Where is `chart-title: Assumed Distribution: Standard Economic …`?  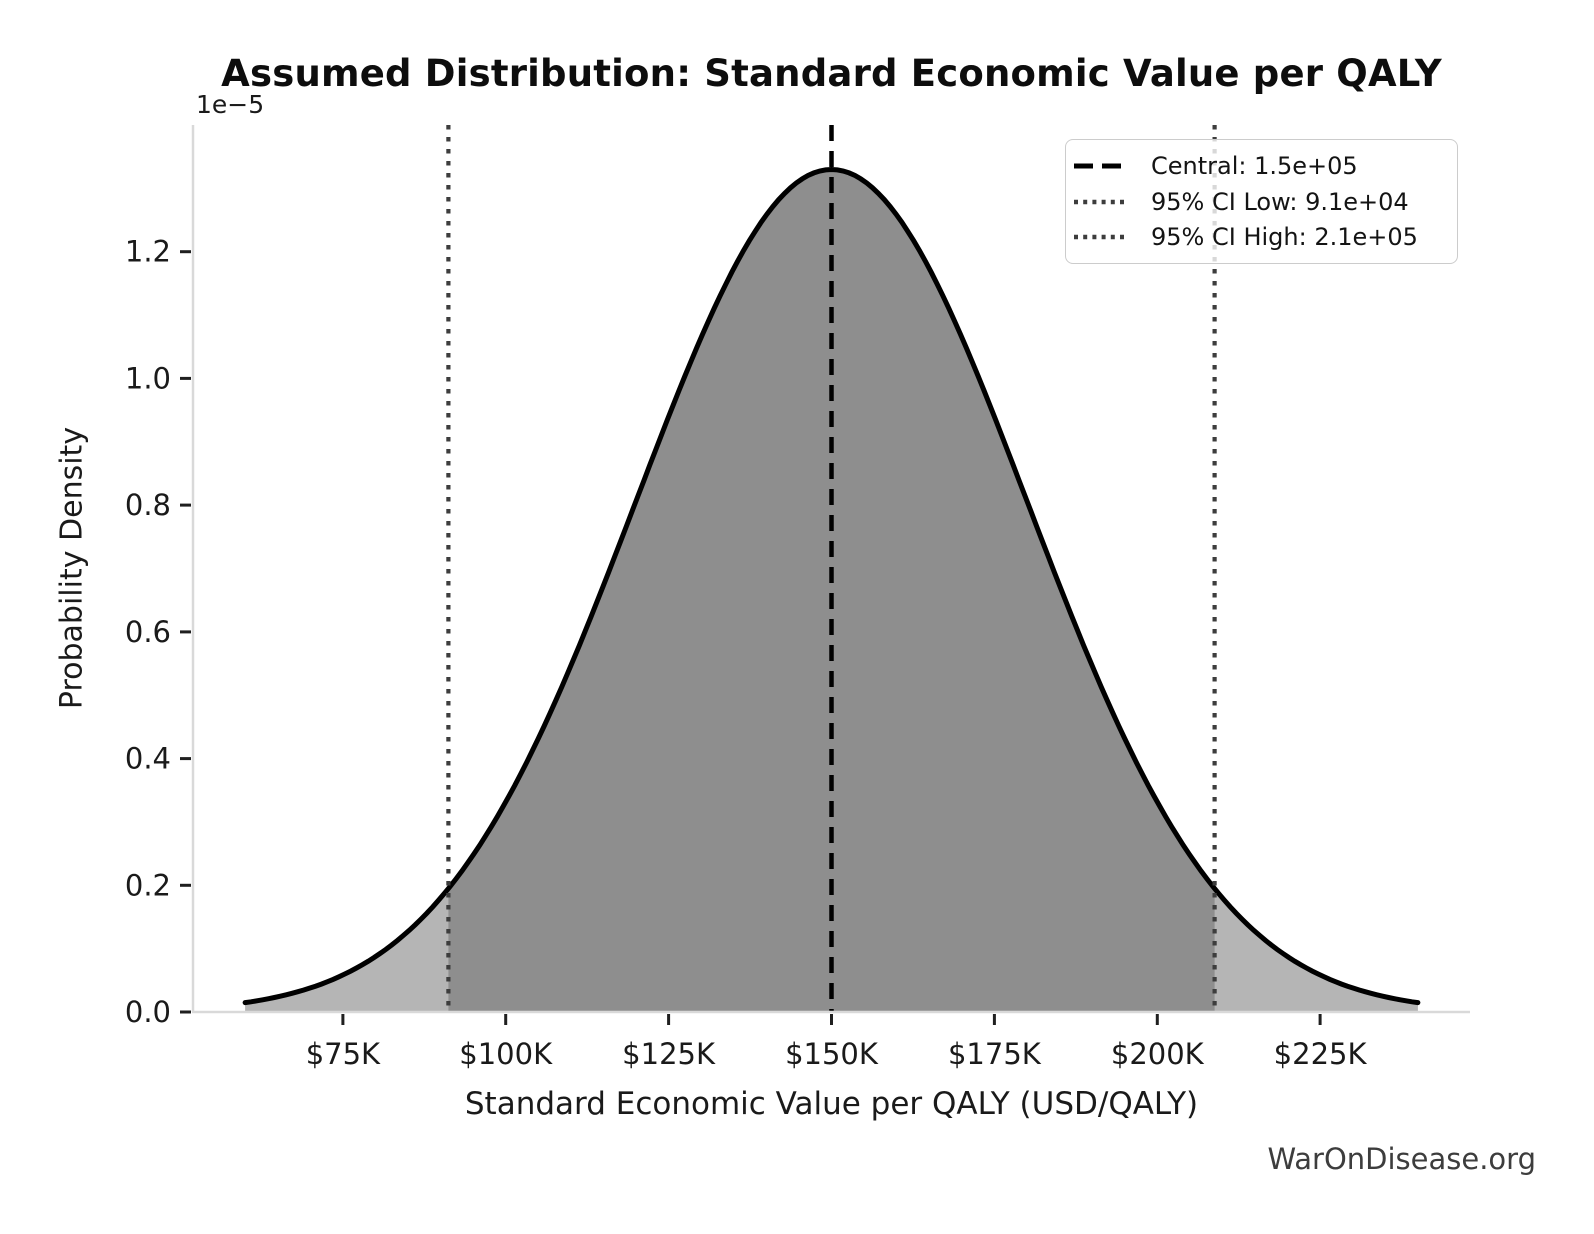
chart-title: Assumed Distribution: Standard Economic … is located at coordinates (831, 73).